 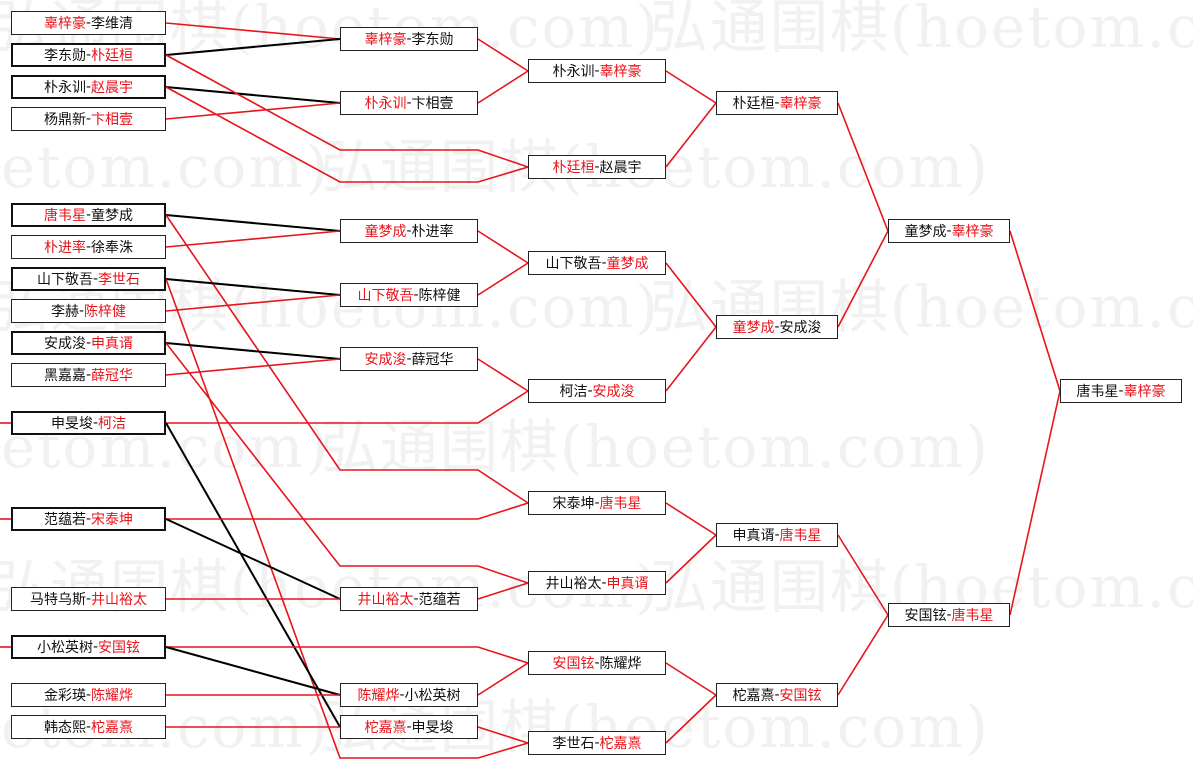 I want to click on player-2: 陈耀烨, so click(x=112, y=696).